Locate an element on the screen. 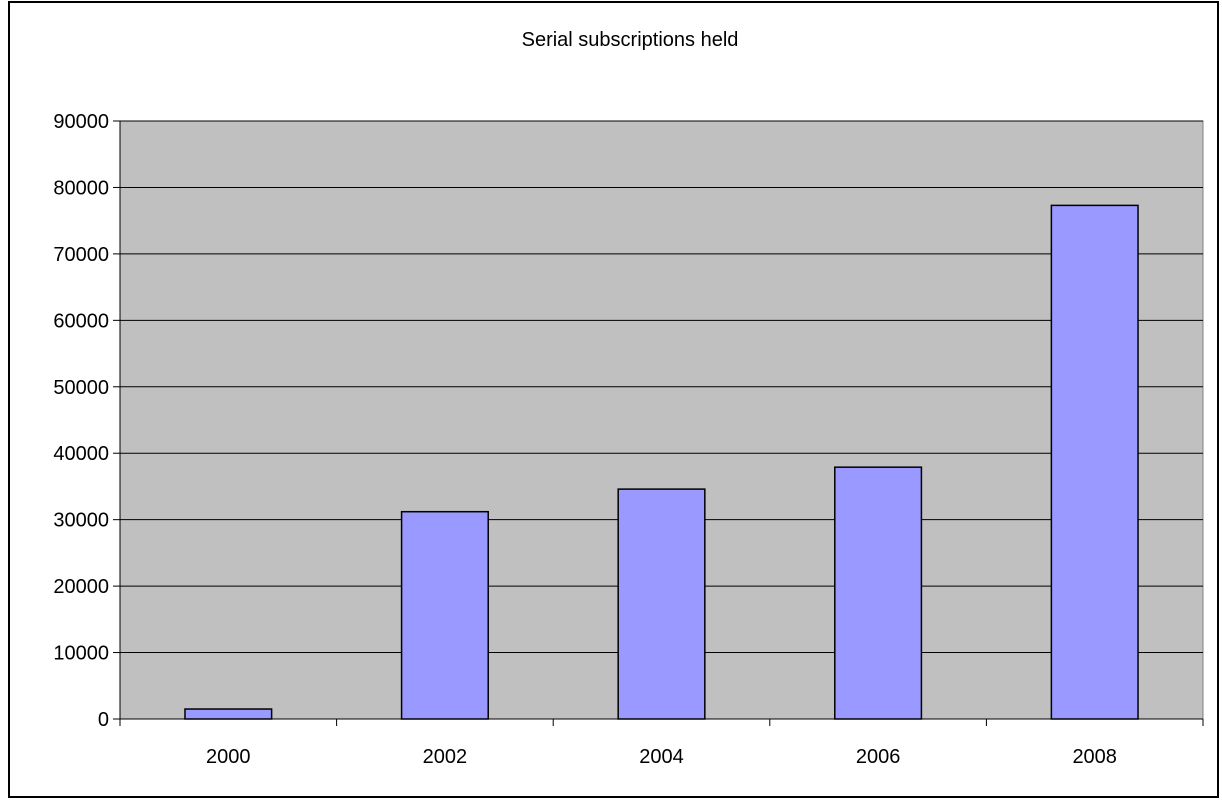  y-tick-label: 90000 is located at coordinates (81, 122).